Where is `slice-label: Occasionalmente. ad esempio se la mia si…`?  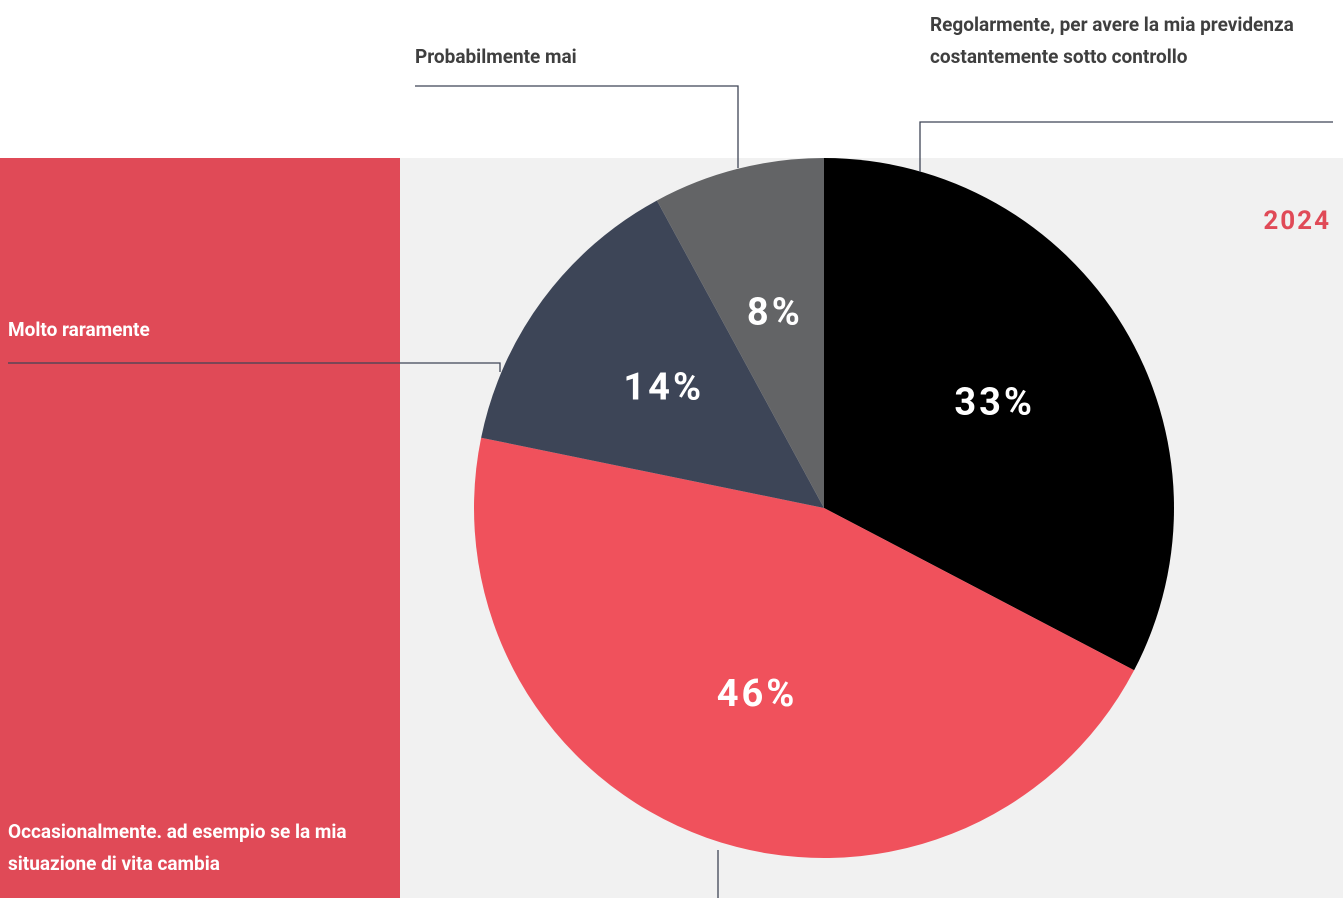 slice-label: Occasionalmente. ad esempio se la mia si… is located at coordinates (177, 847).